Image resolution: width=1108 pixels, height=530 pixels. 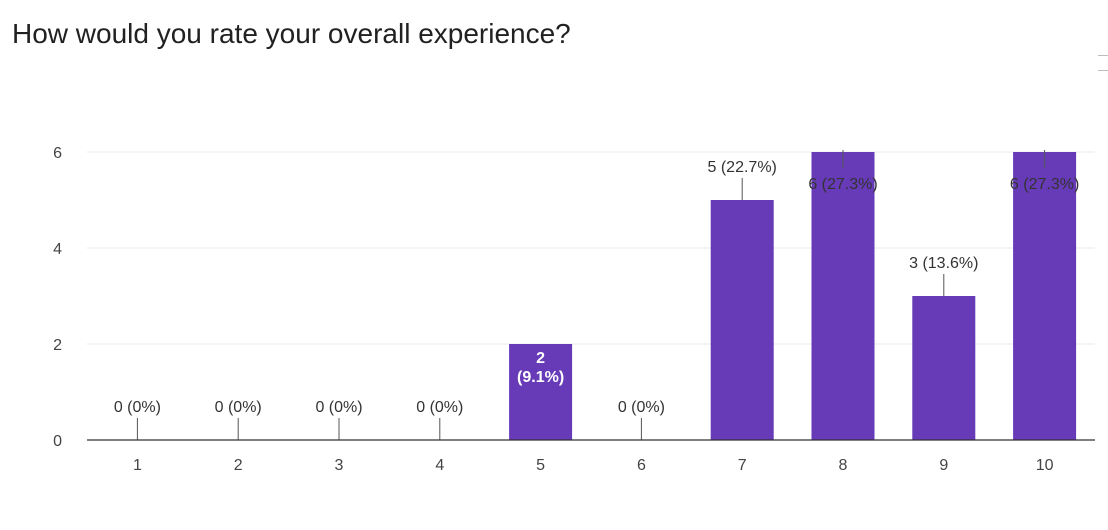 What do you see at coordinates (339, 465) in the screenshot?
I see `x-tick-label: 3` at bounding box center [339, 465].